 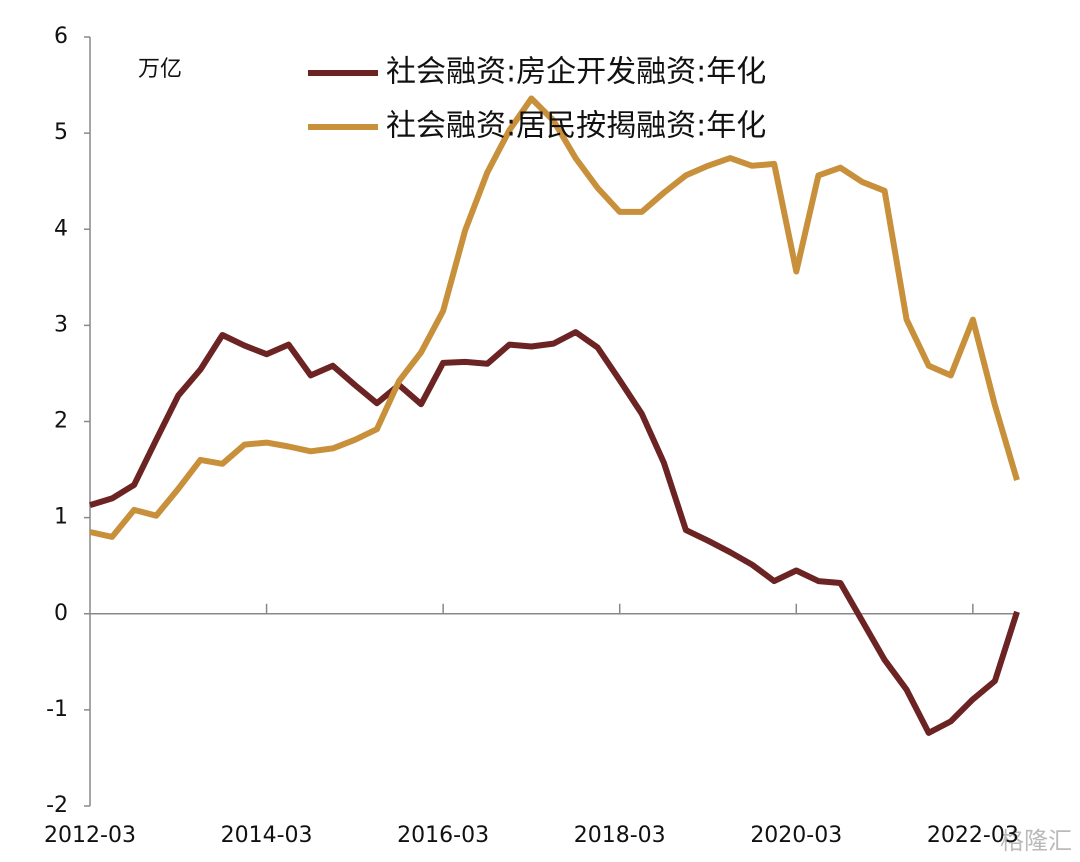 I want to click on x-tick-label: 2022-03, so click(x=973, y=835).